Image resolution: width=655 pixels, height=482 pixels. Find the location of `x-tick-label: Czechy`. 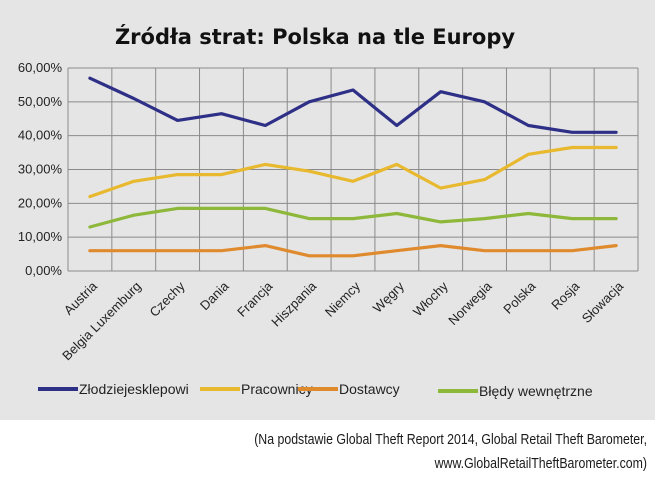

x-tick-label: Czechy is located at coordinates (167, 299).